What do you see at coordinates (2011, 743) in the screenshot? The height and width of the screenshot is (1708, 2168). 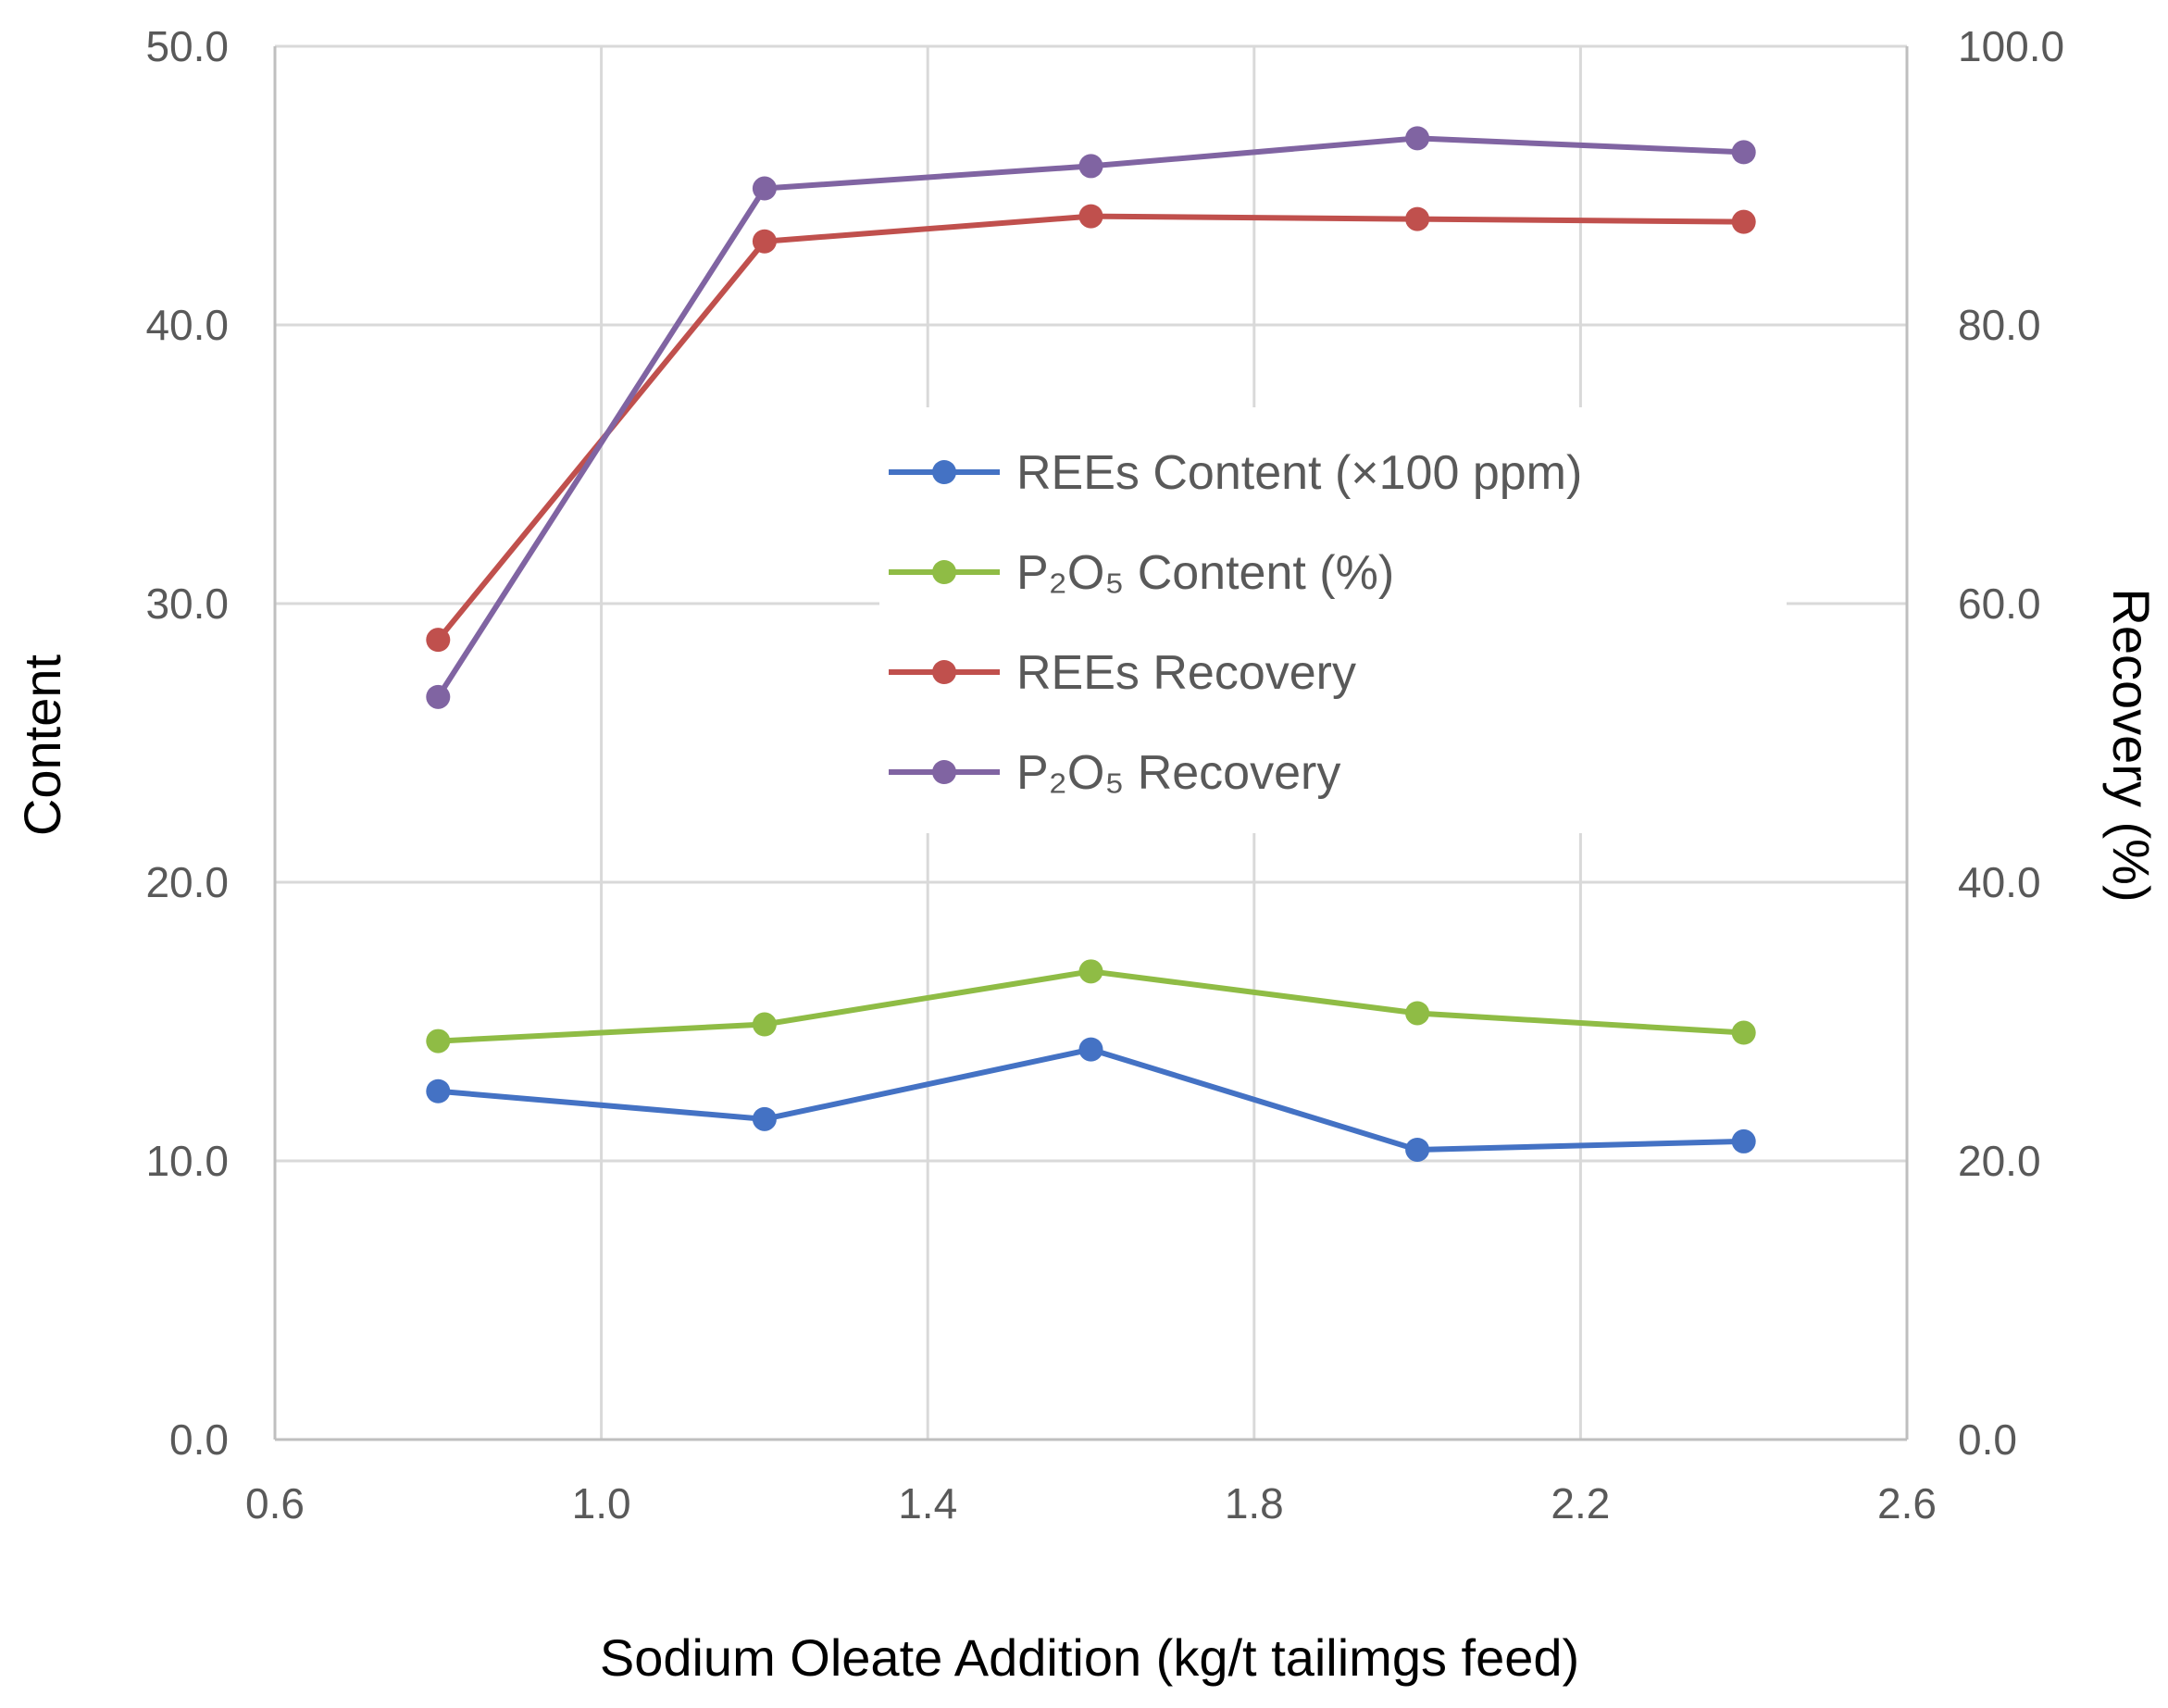 I see `y2-tick-labels: 0.0 20.0 40.0 60.0 80.0 100.0` at bounding box center [2011, 743].